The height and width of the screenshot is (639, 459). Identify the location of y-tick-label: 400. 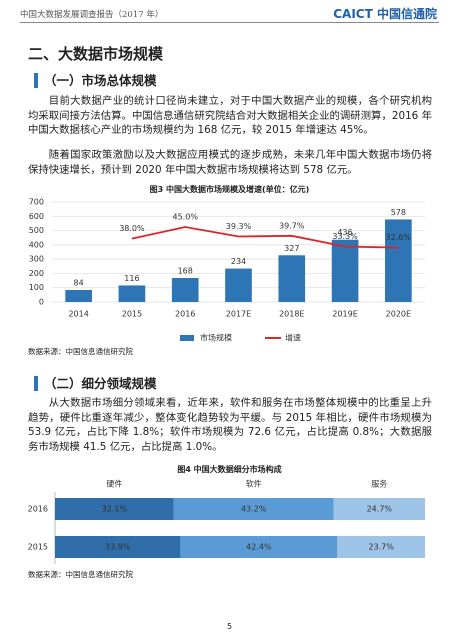
(36, 244).